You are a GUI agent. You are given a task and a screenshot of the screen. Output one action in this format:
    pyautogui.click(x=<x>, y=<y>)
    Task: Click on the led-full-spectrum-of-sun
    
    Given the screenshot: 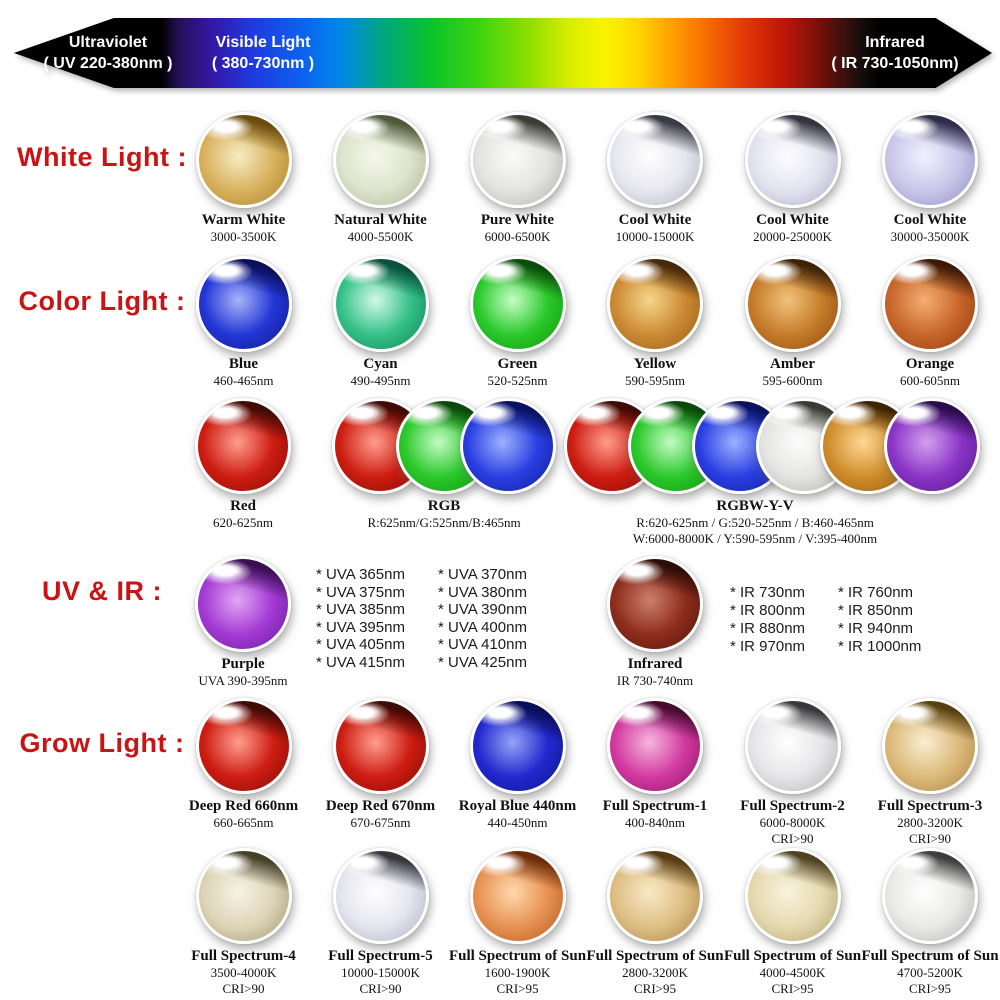 What is the action you would take?
    pyautogui.click(x=655, y=896)
    